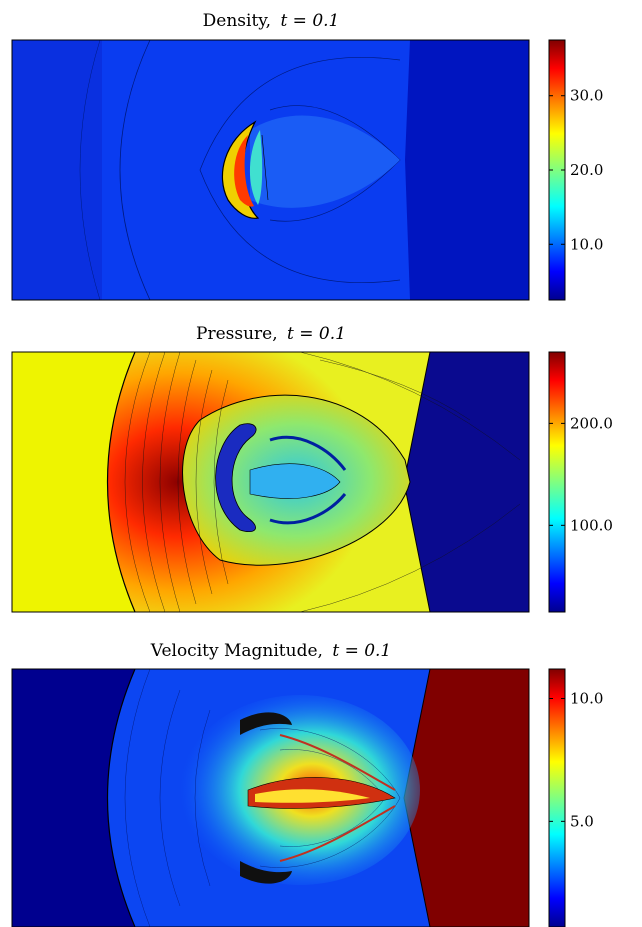  I want to click on pressure-colorbar: 200.0 100.0, so click(580, 482).